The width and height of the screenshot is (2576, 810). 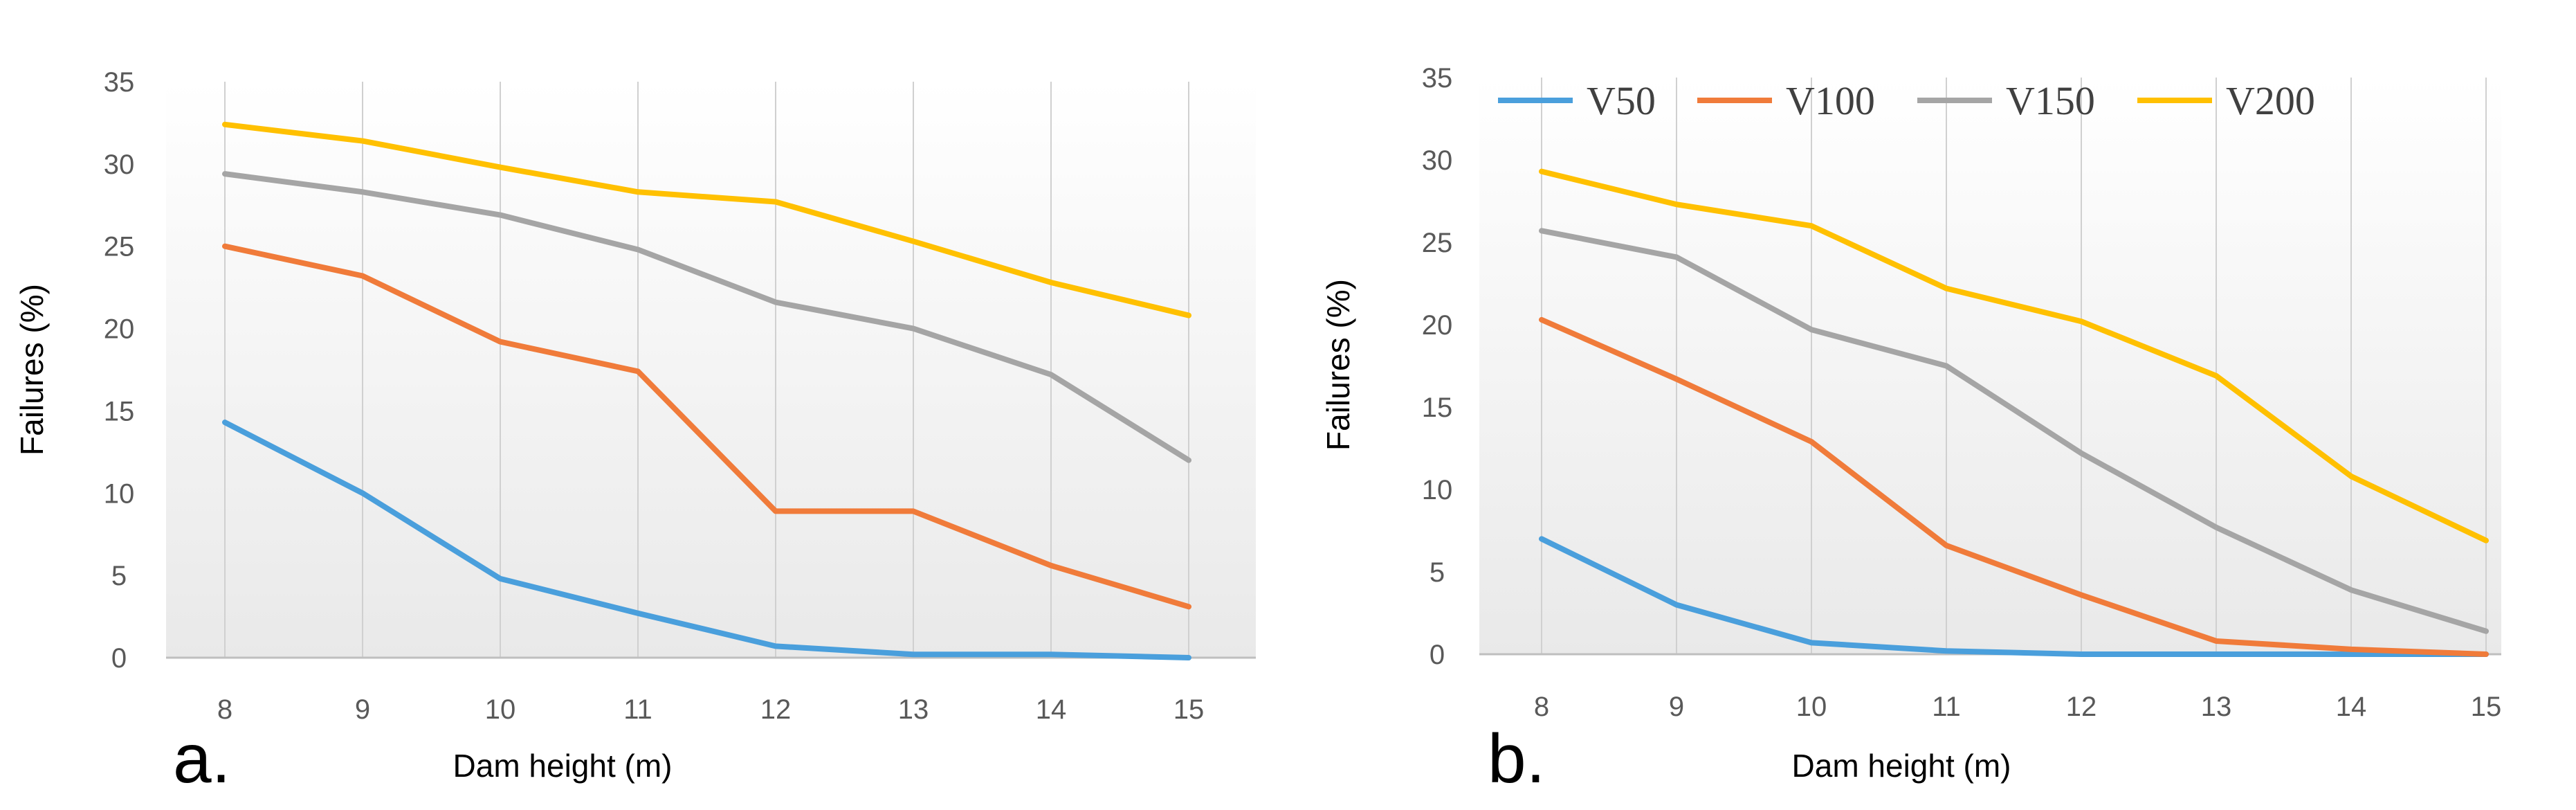 I want to click on legend-label-v150: V150, so click(x=2051, y=100).